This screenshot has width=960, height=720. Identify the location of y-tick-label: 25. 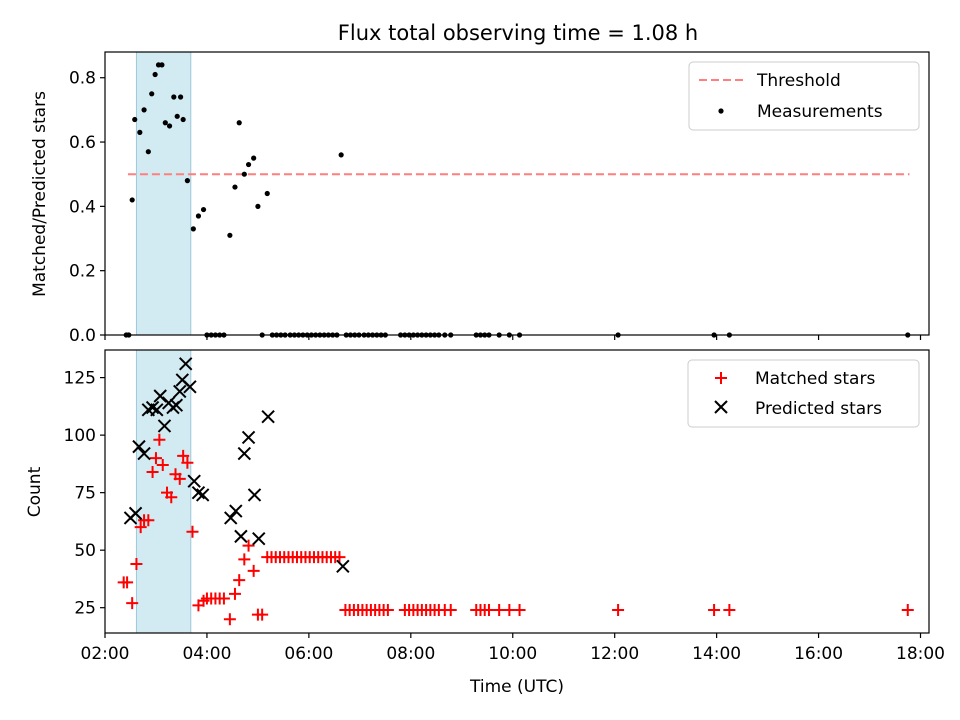
(85, 609).